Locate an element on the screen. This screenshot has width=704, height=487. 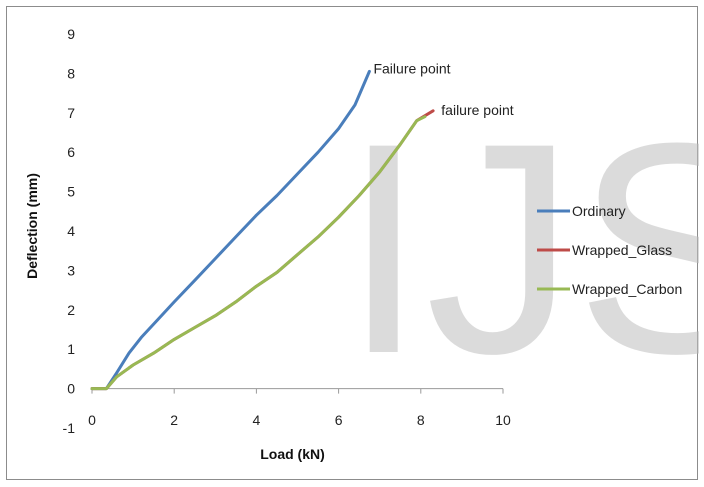
y-axis-title: Deflection (mm) is located at coordinates (32, 226).